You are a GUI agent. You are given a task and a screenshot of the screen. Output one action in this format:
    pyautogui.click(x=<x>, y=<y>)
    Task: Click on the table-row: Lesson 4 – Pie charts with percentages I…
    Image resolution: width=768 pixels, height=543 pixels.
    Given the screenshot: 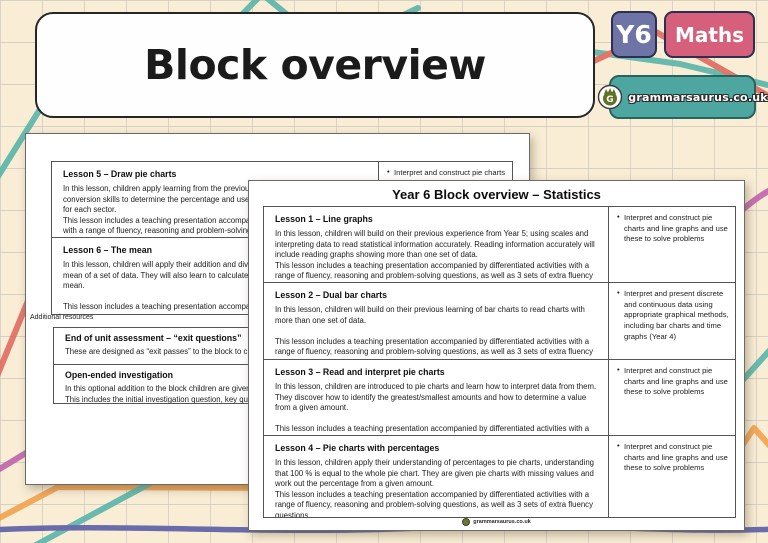 What is the action you would take?
    pyautogui.click(x=499, y=476)
    